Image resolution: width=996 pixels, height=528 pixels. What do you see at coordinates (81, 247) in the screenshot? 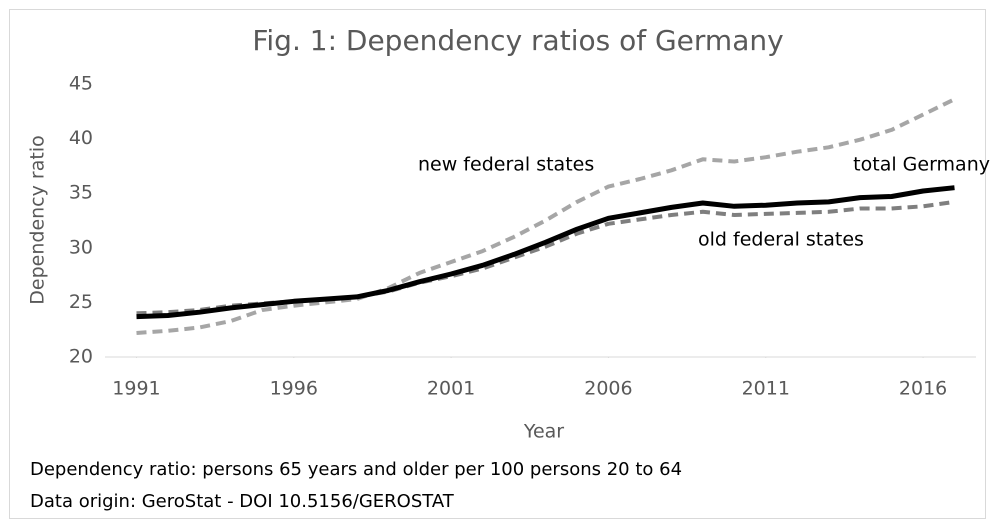
I see `y-tick-label: 30` at bounding box center [81, 247].